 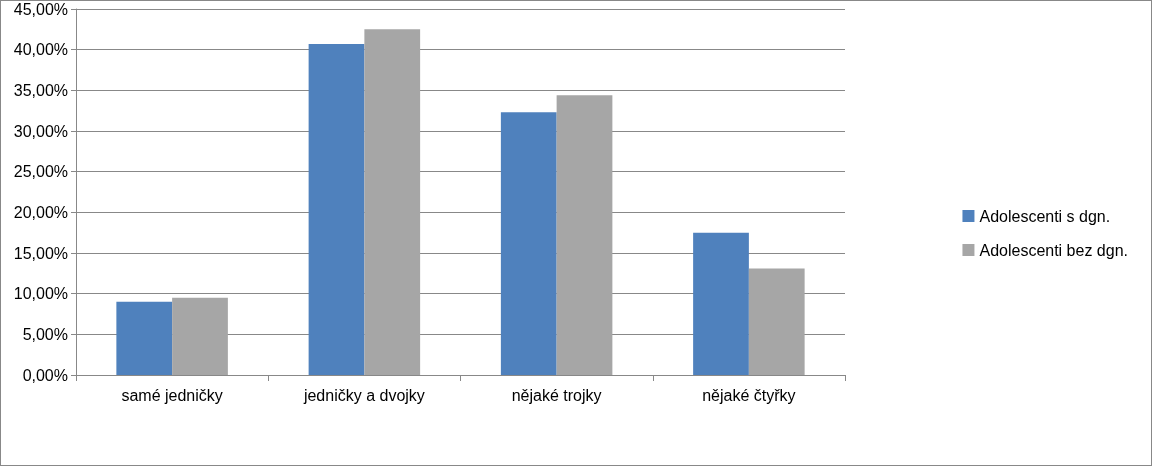 What do you see at coordinates (45, 334) in the screenshot?
I see `y-tick-label: 5,00%` at bounding box center [45, 334].